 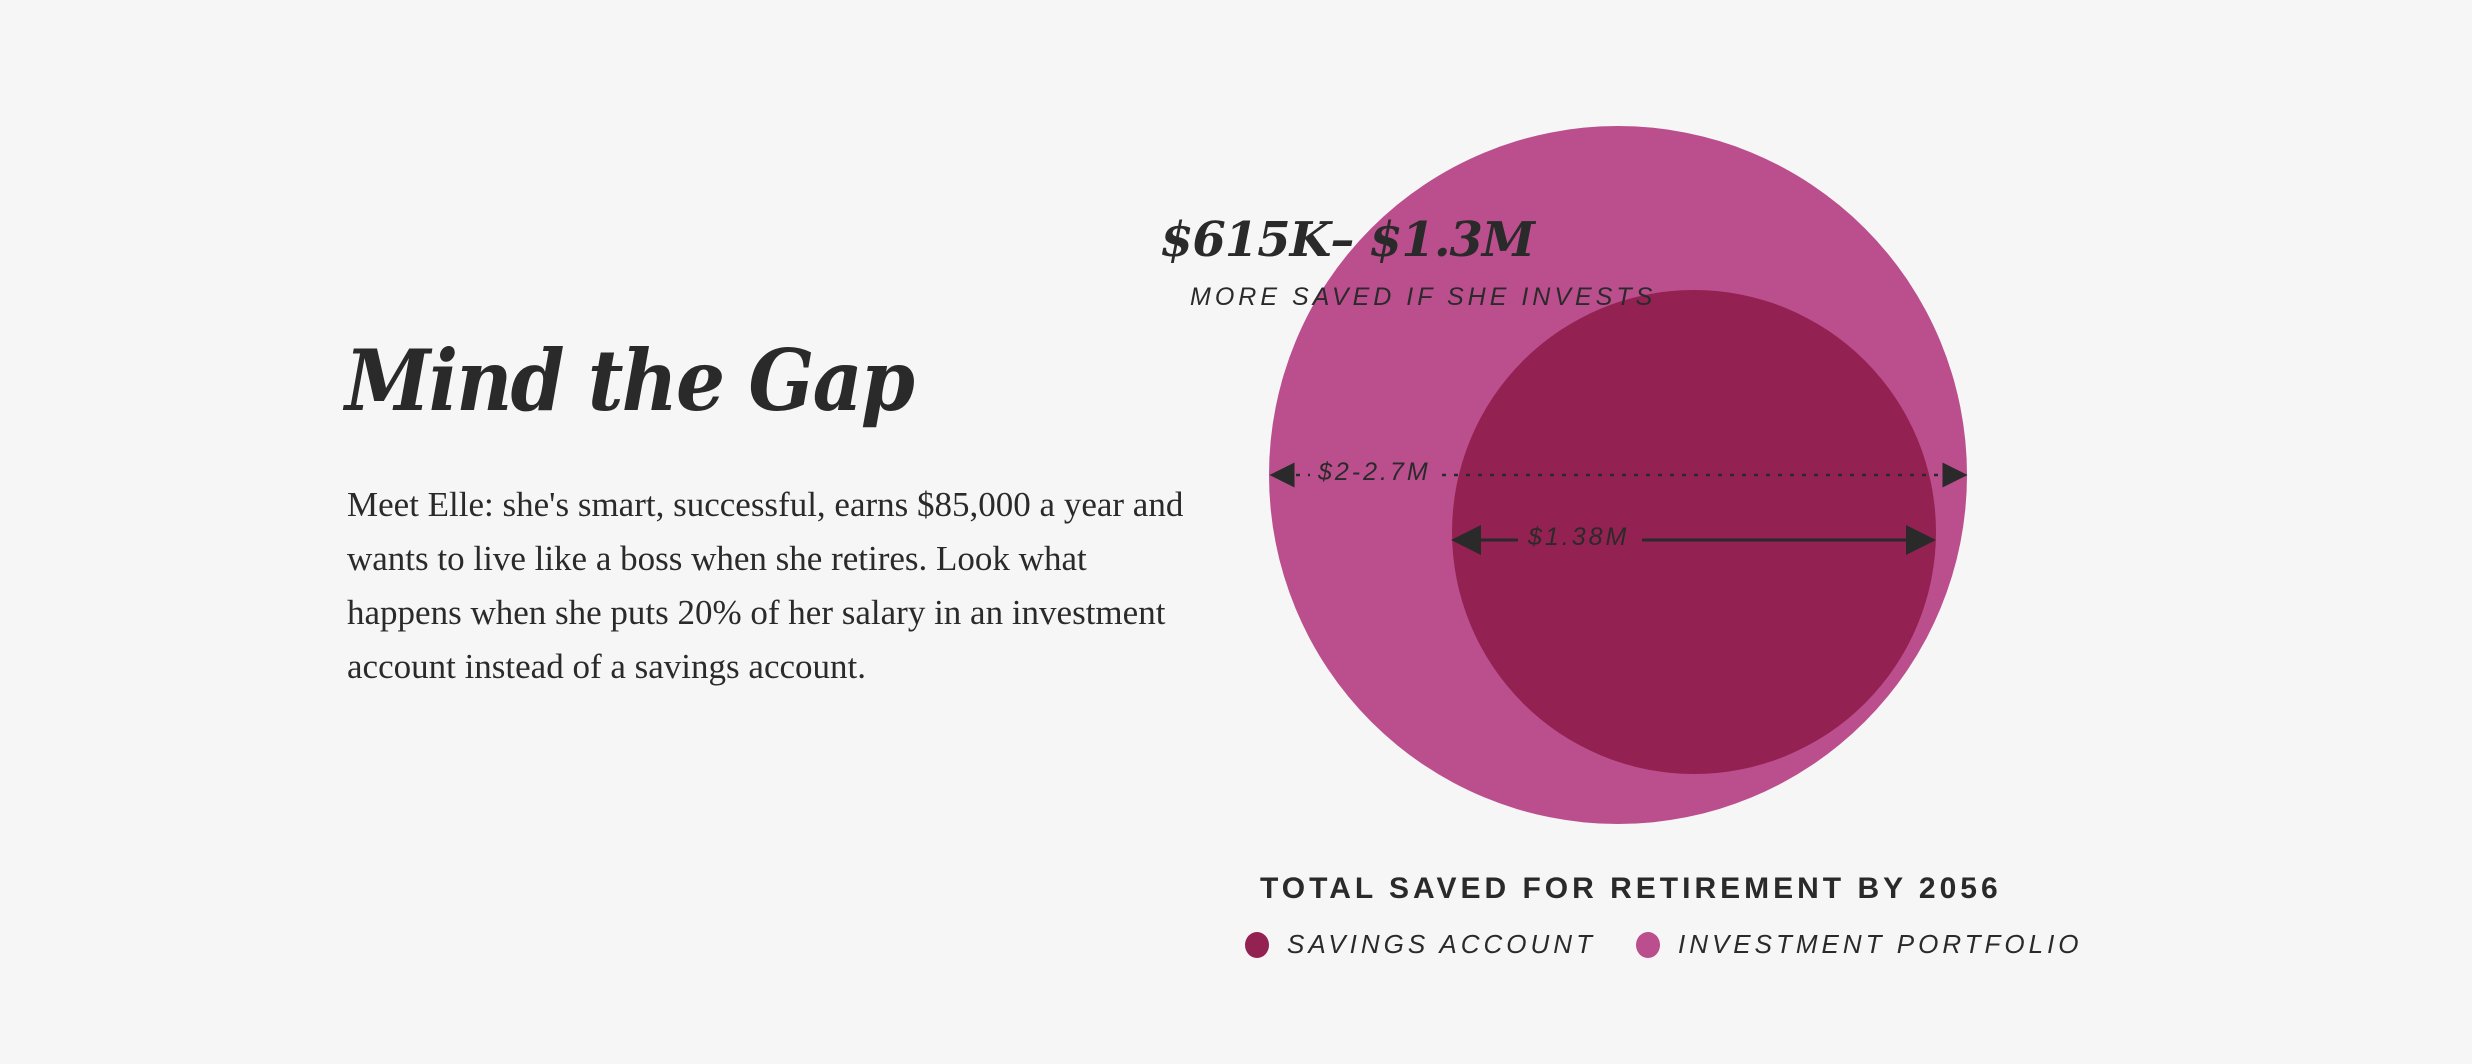 What do you see at coordinates (1631, 888) in the screenshot?
I see `chart-caption: TOTAL SAVED FOR RETIREMENT BY 2056` at bounding box center [1631, 888].